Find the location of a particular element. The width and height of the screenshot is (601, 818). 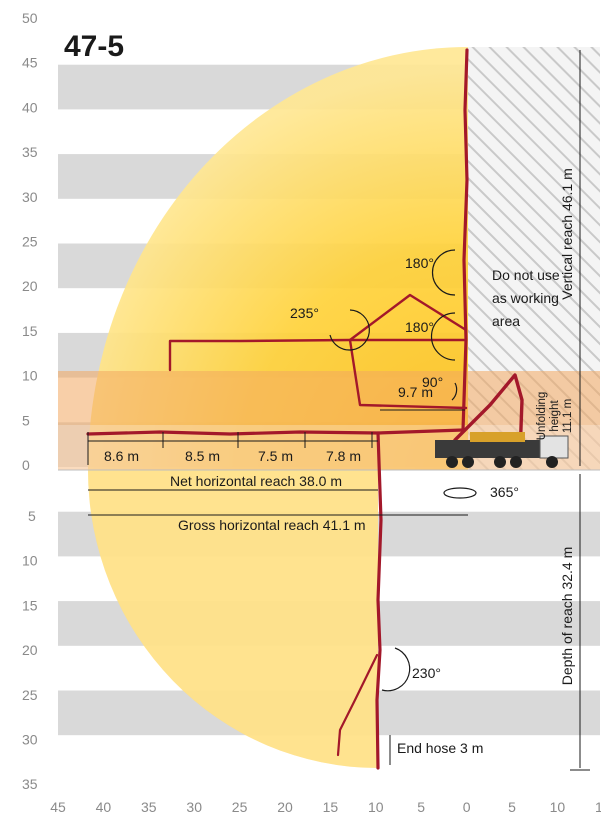

unfold-label-3: 11.1 m is located at coordinates (568, 416).